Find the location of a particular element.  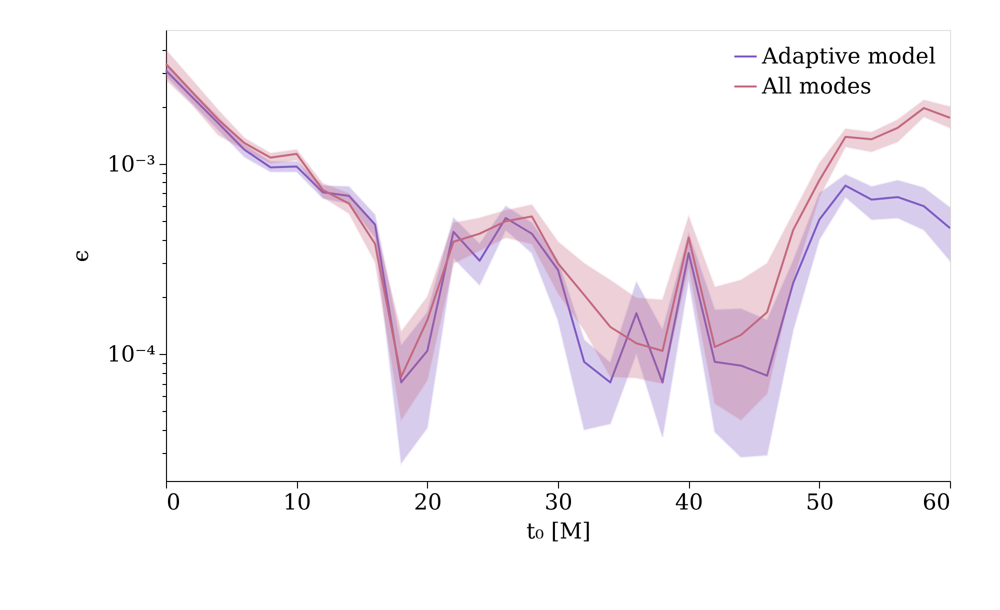

x-tick-label: 60 is located at coordinates (936, 503).